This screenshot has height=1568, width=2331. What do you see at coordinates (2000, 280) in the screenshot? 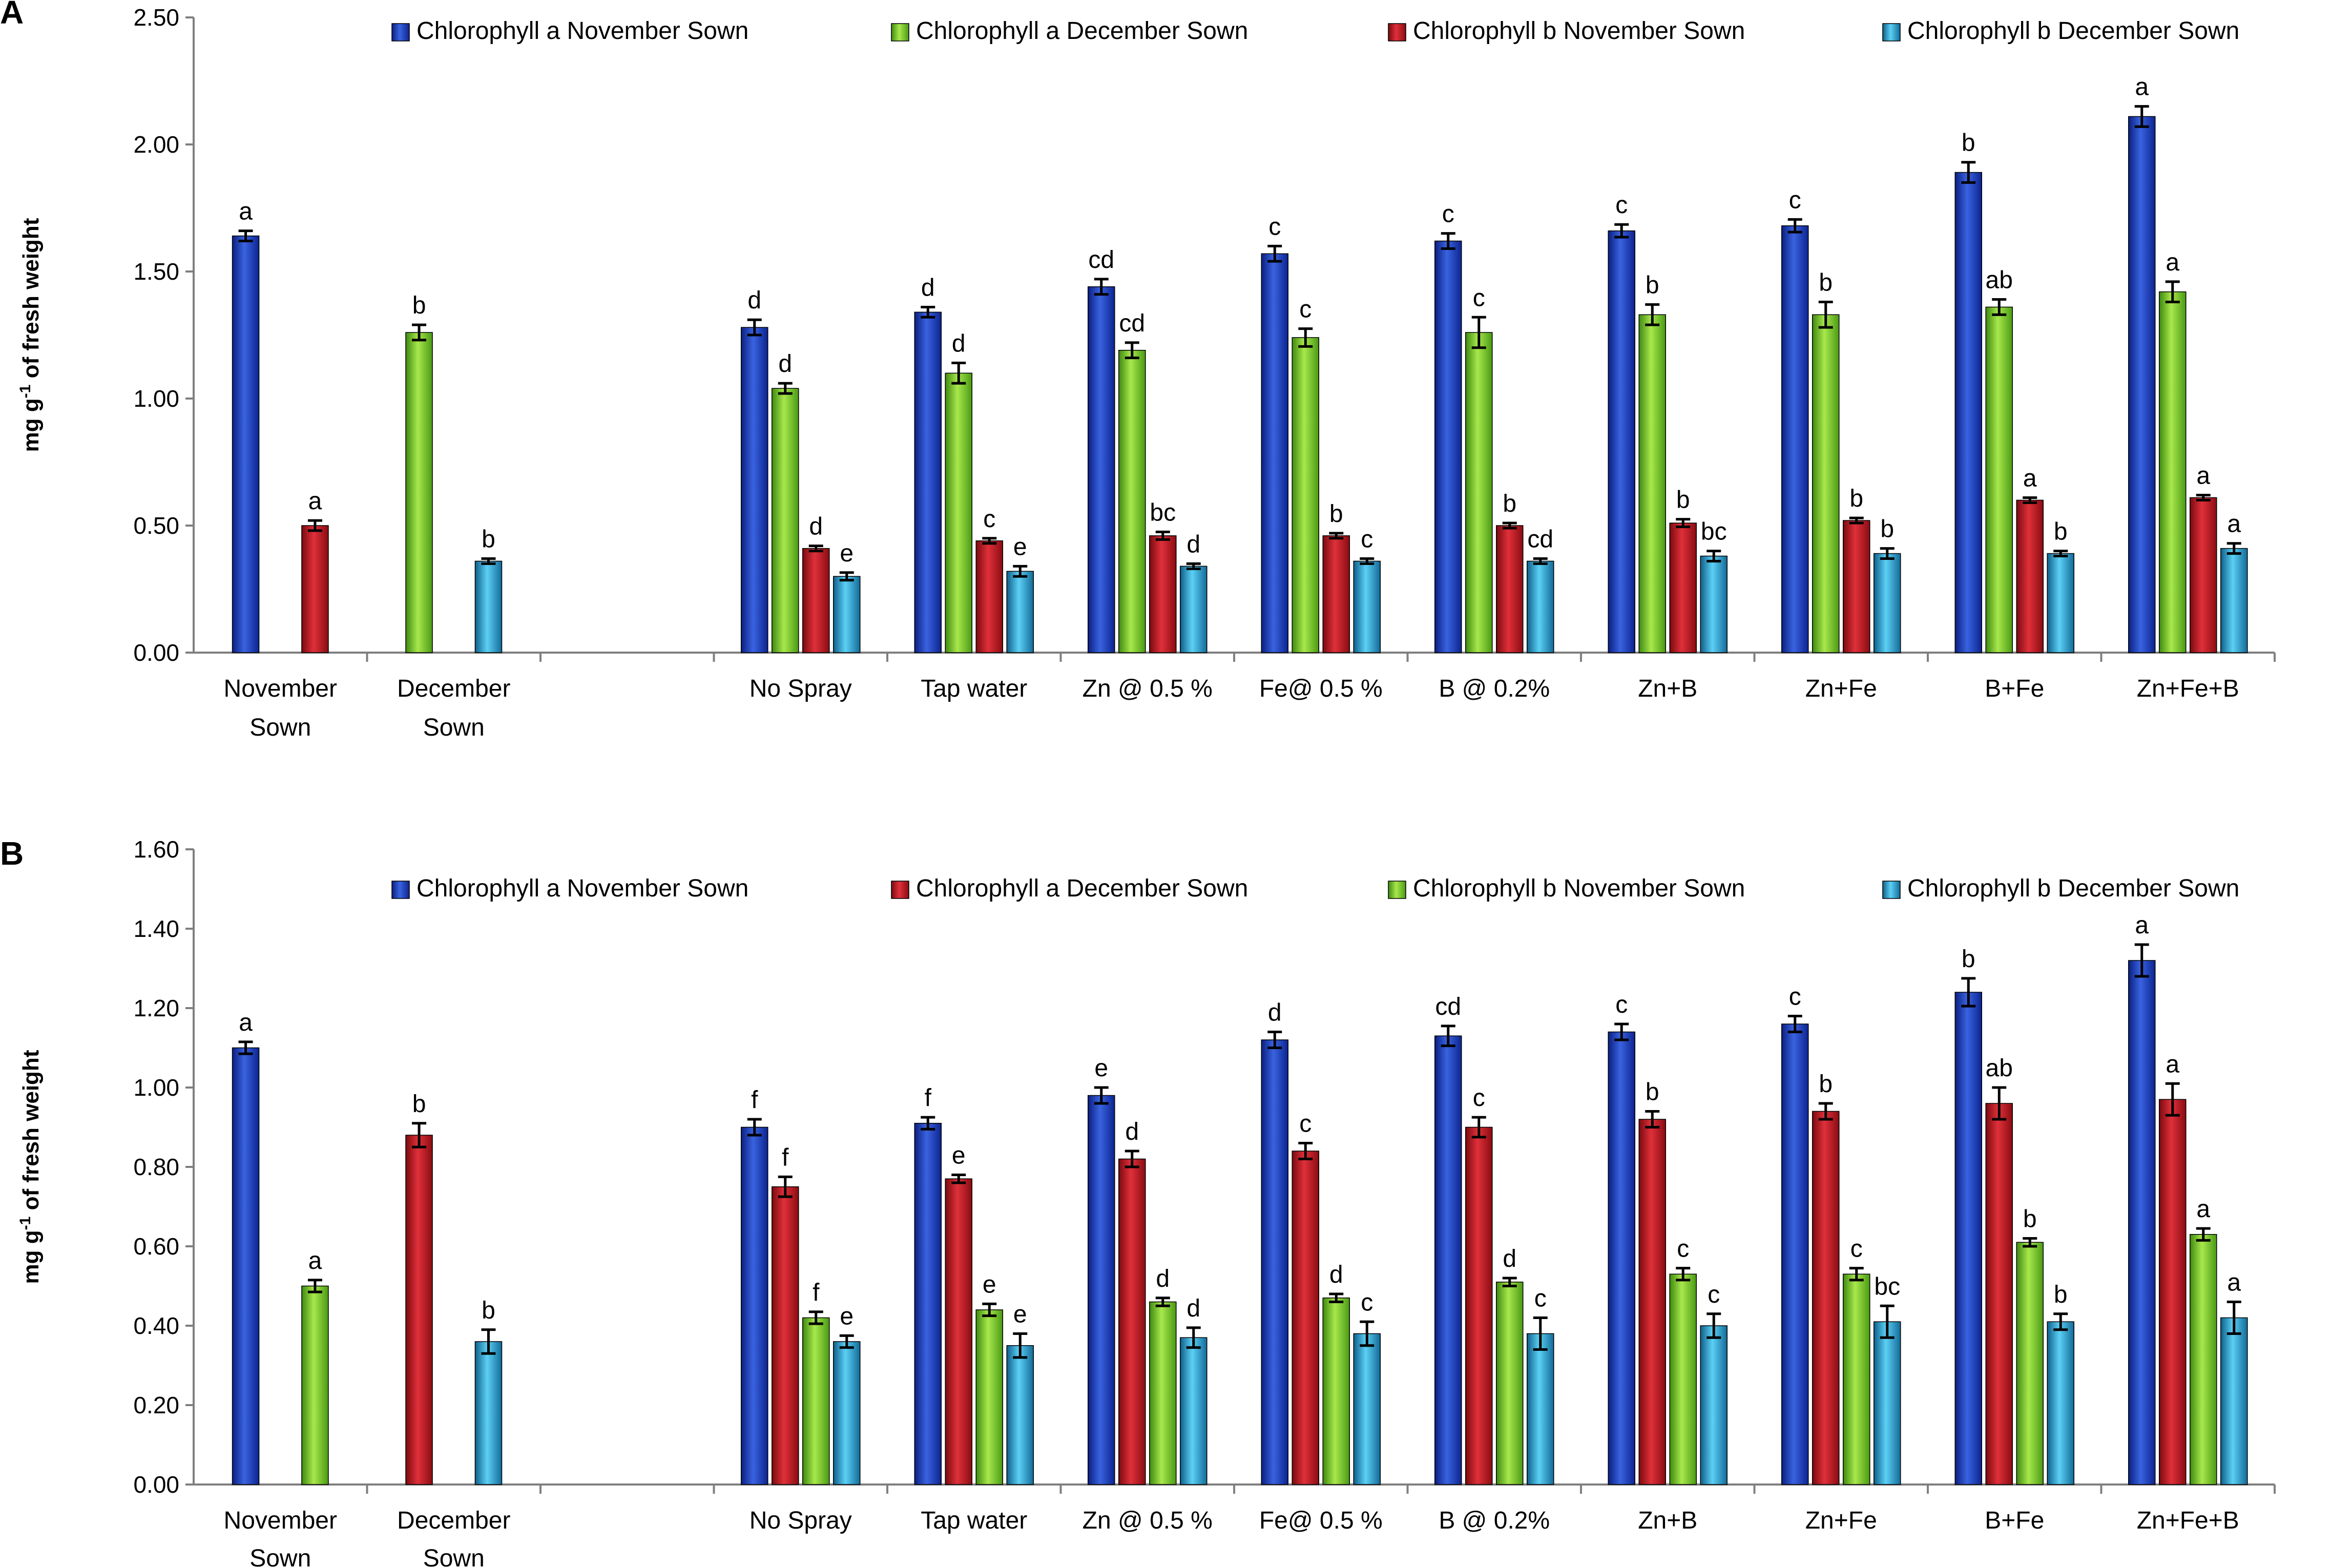
I see `significance-label: ab` at bounding box center [2000, 280].